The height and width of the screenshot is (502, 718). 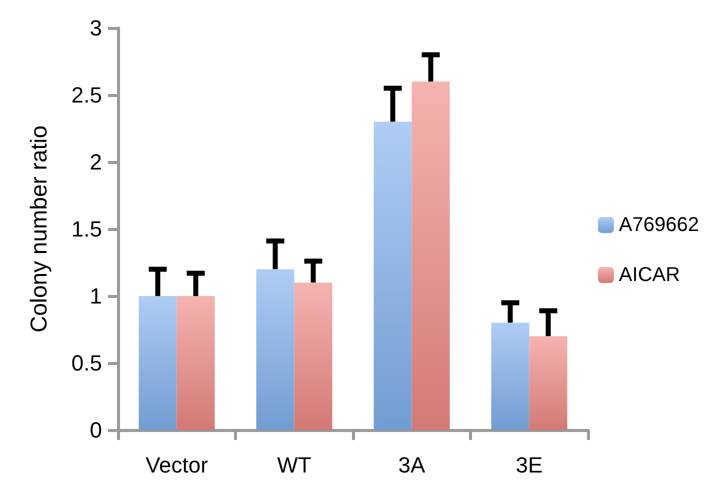 What do you see at coordinates (649, 275) in the screenshot?
I see `legend-label: AICAR` at bounding box center [649, 275].